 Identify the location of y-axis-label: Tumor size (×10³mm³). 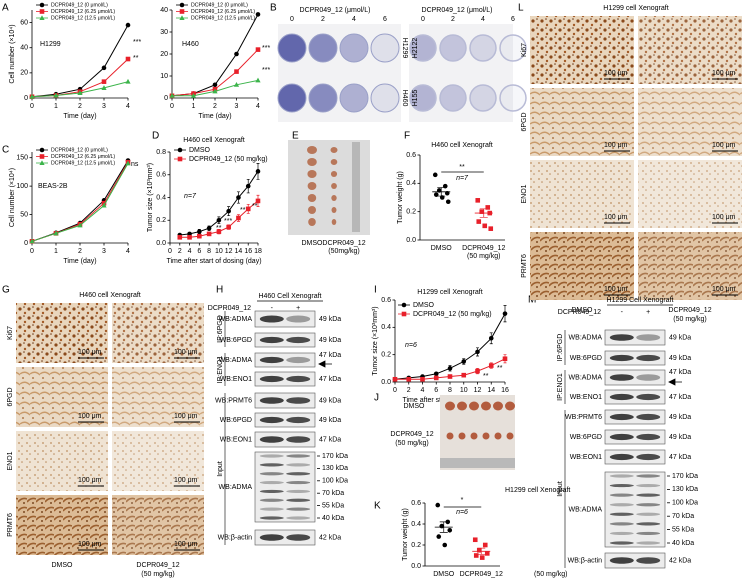
(375, 340).